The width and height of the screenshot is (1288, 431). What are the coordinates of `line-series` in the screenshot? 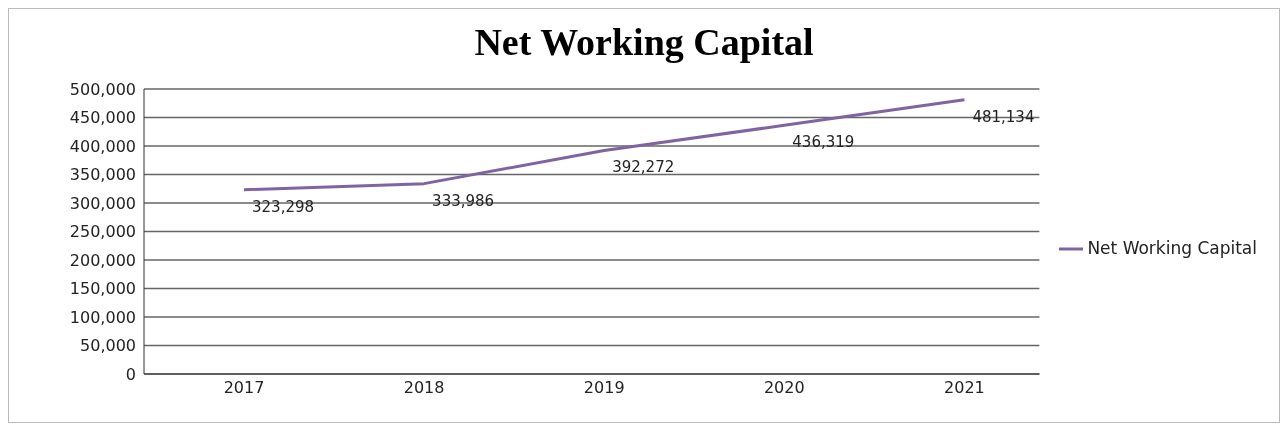 It's located at (604, 145).